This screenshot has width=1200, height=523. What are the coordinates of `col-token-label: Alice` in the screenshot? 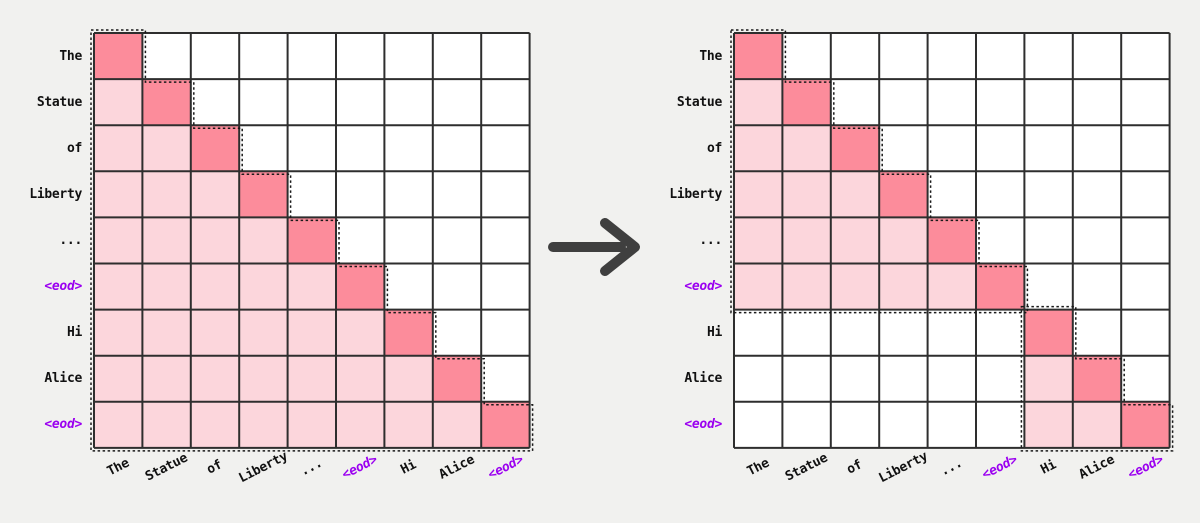 It's located at (1097, 474).